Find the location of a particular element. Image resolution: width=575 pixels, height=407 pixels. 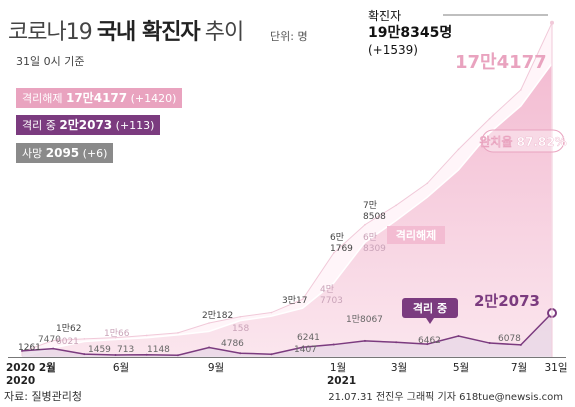

confirmed-end-marker is located at coordinates (552, 22).